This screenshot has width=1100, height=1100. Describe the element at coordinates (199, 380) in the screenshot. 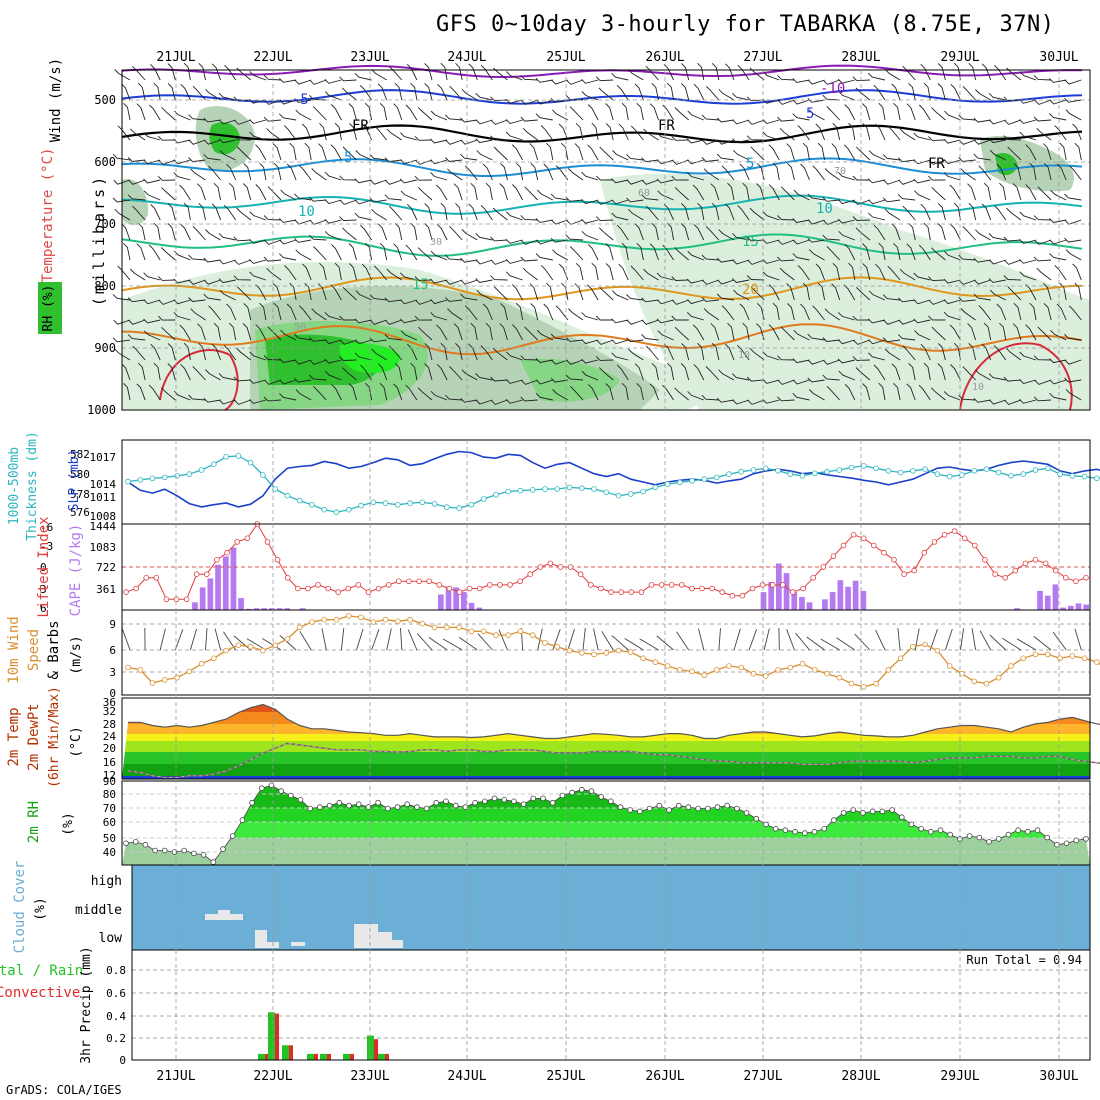

I see `isotherm-30a` at that location.